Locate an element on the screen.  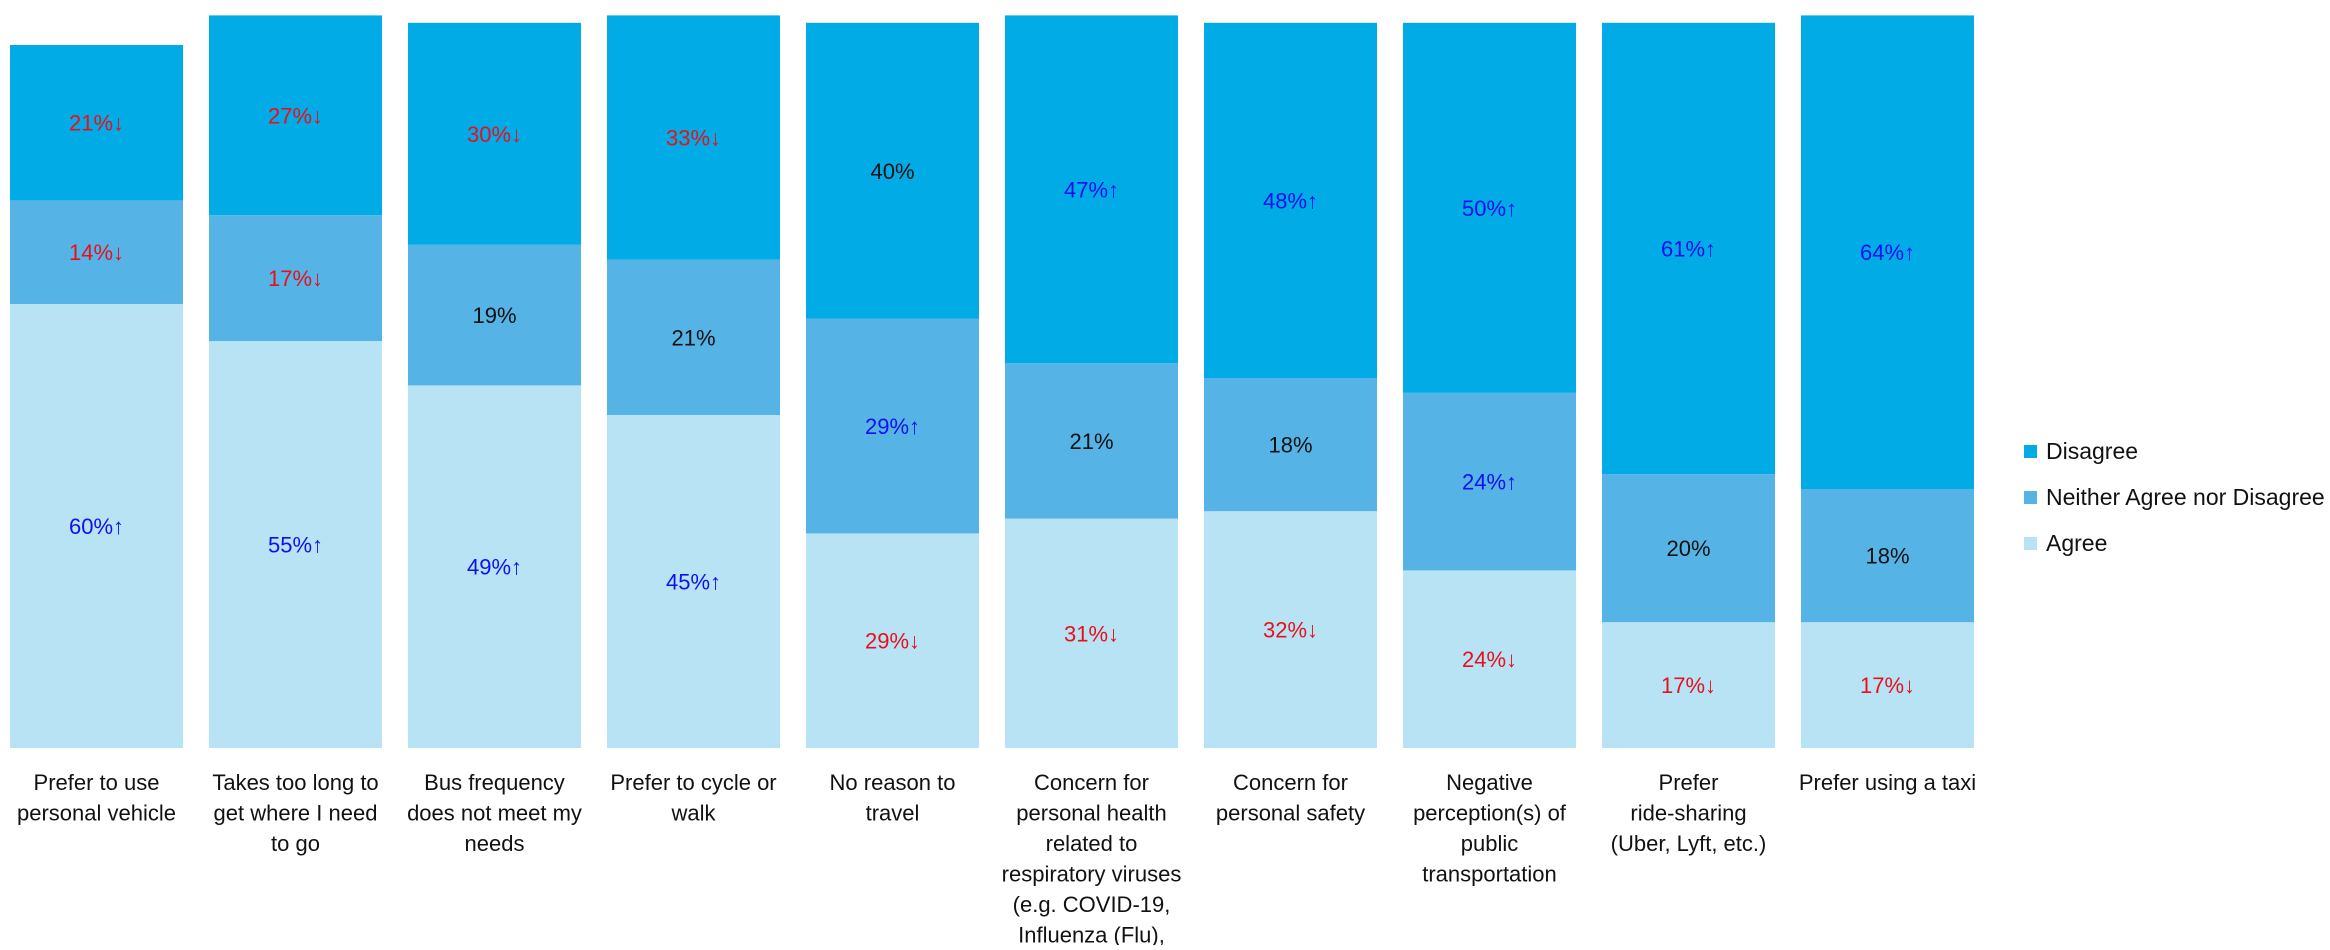
legend-label-disagree: Disagree is located at coordinates (2092, 450).